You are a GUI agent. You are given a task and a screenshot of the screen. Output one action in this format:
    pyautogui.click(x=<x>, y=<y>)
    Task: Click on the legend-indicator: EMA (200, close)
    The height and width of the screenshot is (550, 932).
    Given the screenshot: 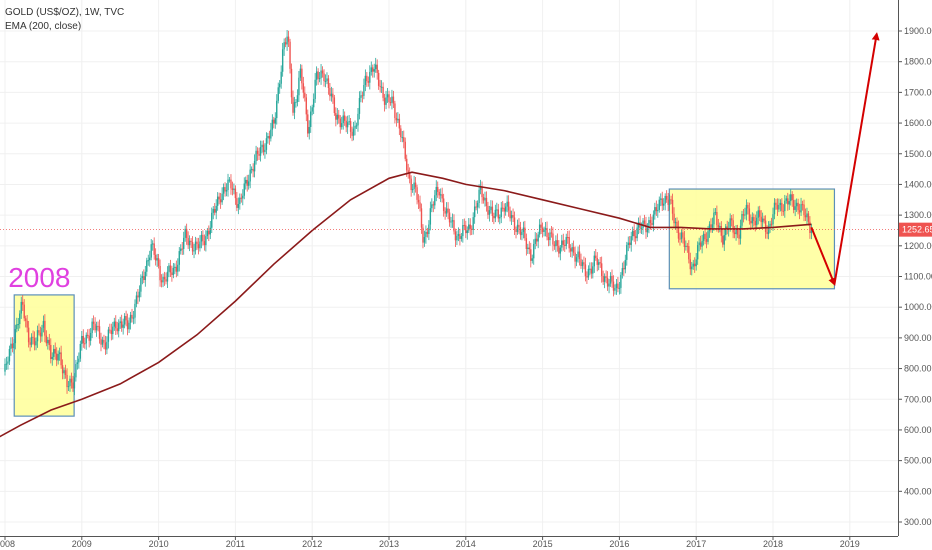 What is the action you would take?
    pyautogui.click(x=43, y=26)
    